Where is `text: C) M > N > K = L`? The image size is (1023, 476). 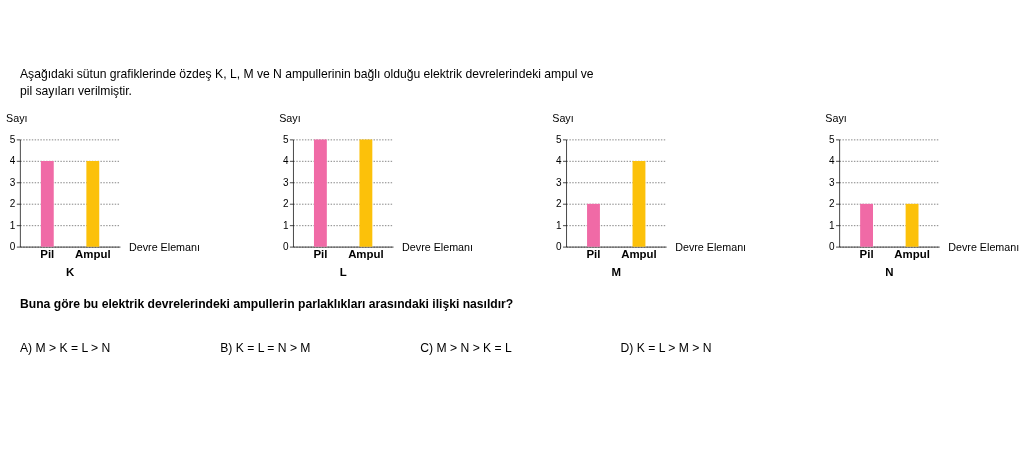
text: C) M > N > K = L is located at coordinates (466, 347).